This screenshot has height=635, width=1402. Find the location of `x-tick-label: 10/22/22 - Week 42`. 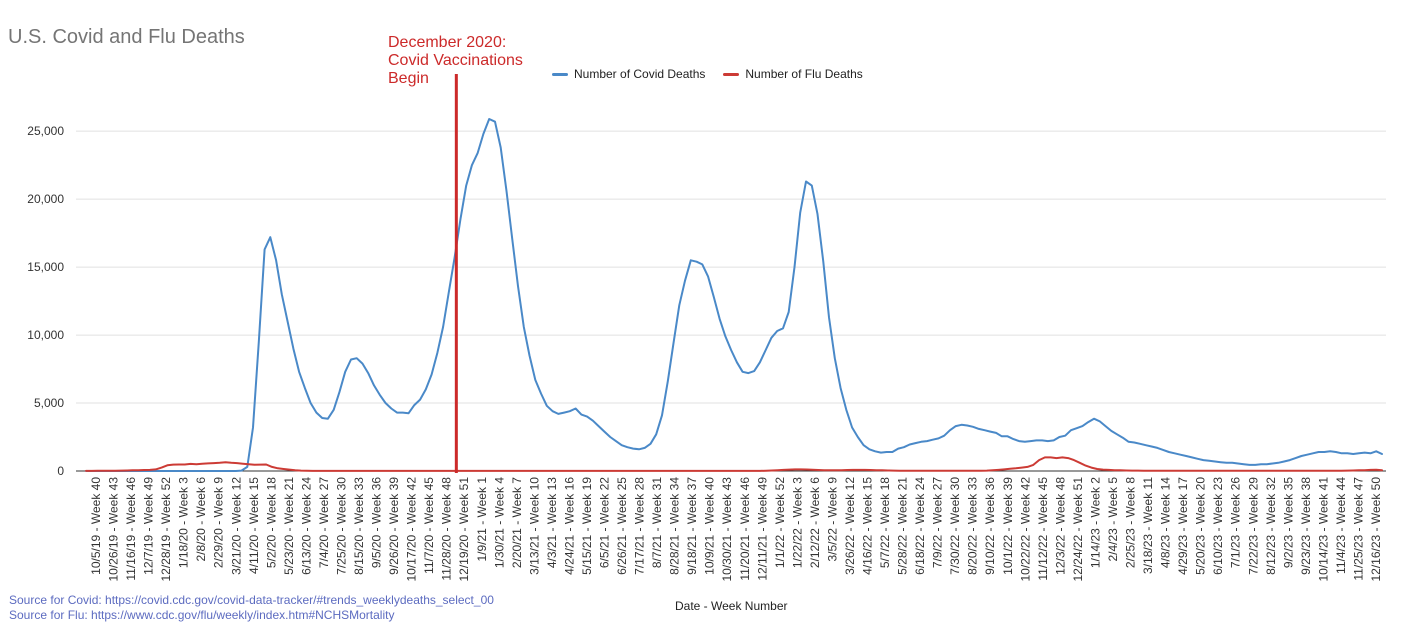

x-tick-label: 10/22/22 - Week 42 is located at coordinates (1025, 529).